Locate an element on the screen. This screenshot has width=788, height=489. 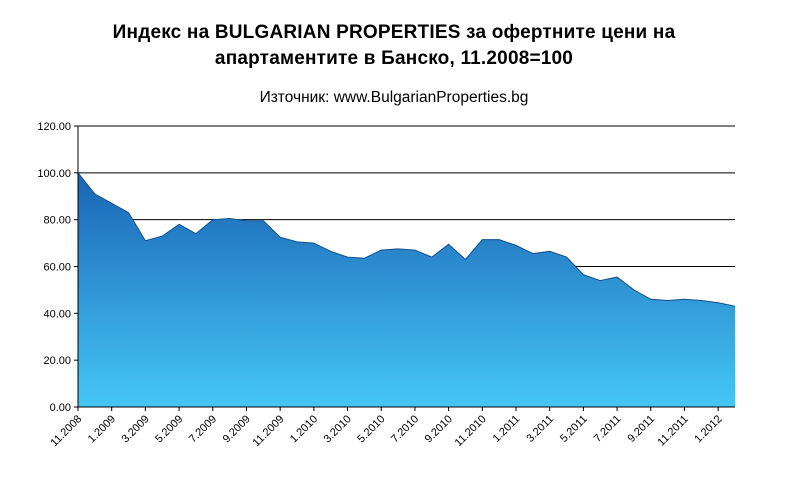
y-tick-label: 40.00 is located at coordinates (57, 314).